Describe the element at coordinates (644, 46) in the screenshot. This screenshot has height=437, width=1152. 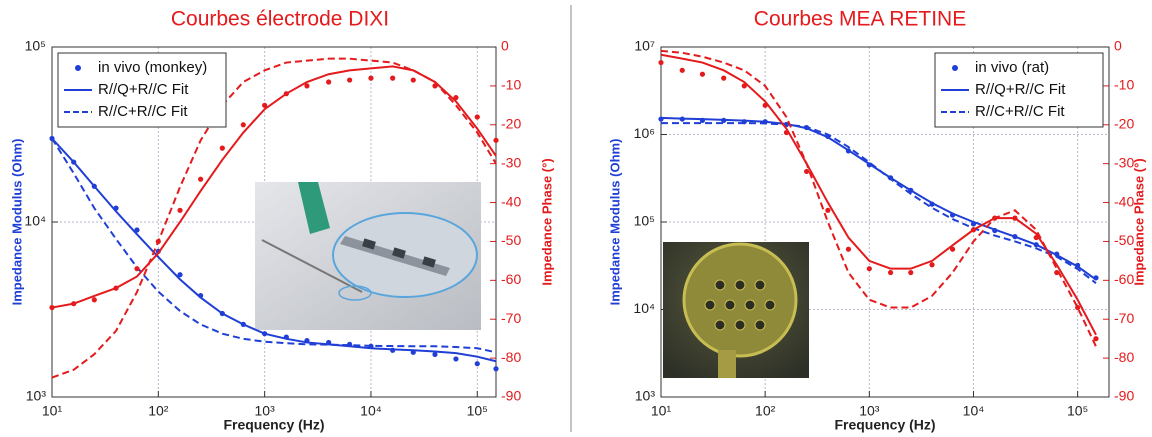
I see `y-tick-label: 10⁷` at that location.